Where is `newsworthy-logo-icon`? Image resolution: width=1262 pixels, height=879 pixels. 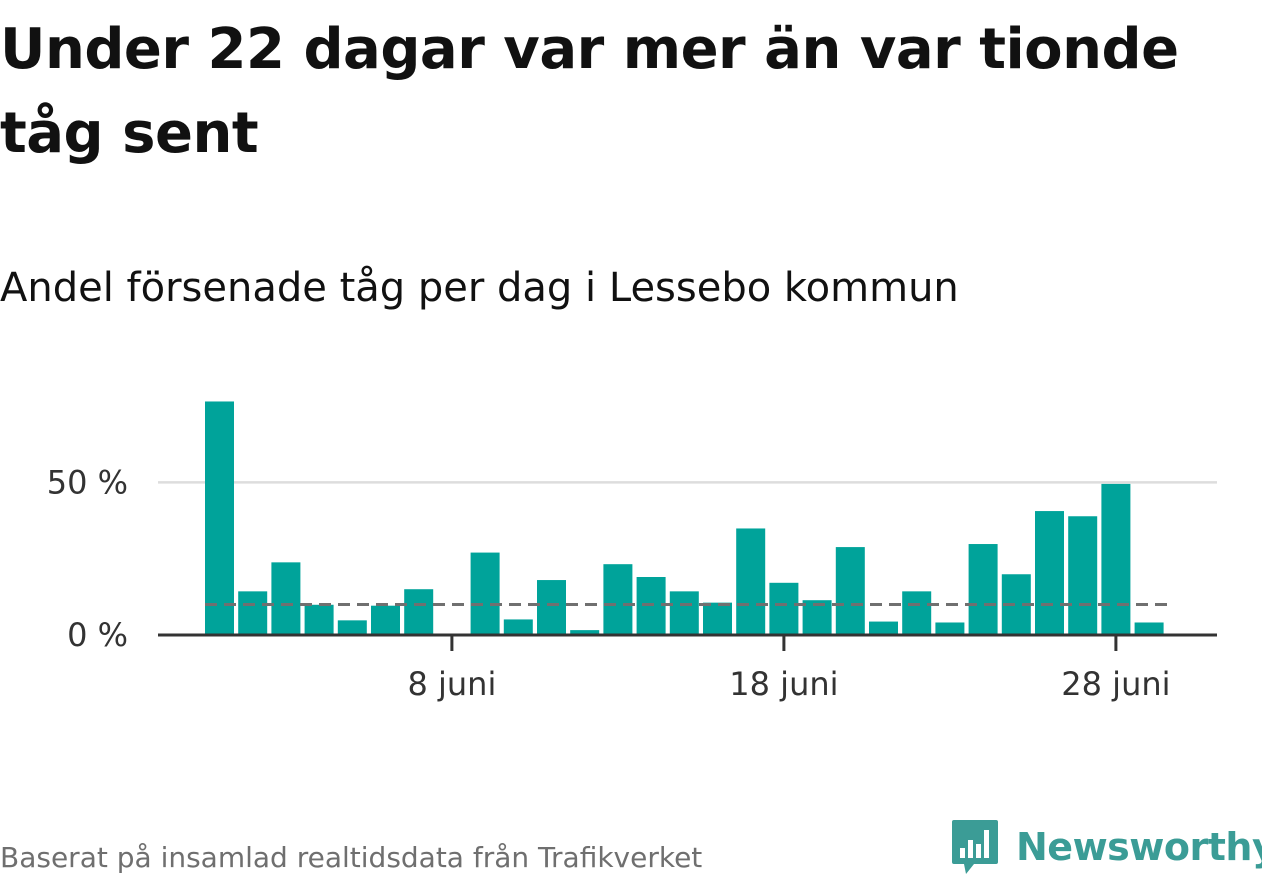
newsworthy-logo-icon is located at coordinates (975, 847).